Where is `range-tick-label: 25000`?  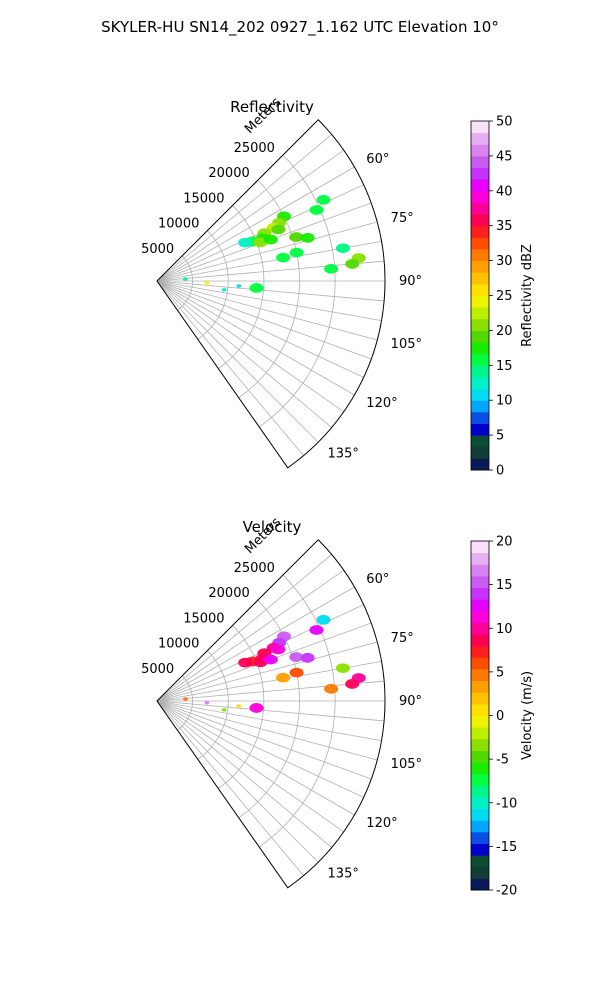 range-tick-label: 25000 is located at coordinates (254, 148).